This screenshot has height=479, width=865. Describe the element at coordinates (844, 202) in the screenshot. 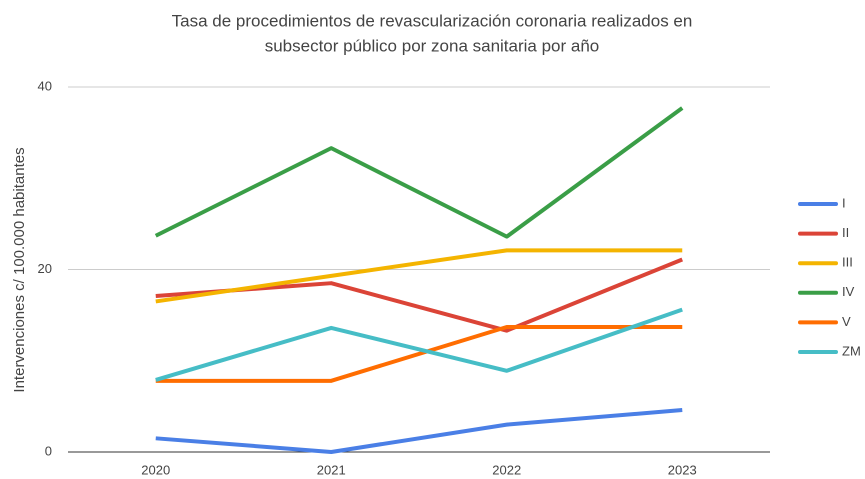

I see `legend-label: I` at that location.